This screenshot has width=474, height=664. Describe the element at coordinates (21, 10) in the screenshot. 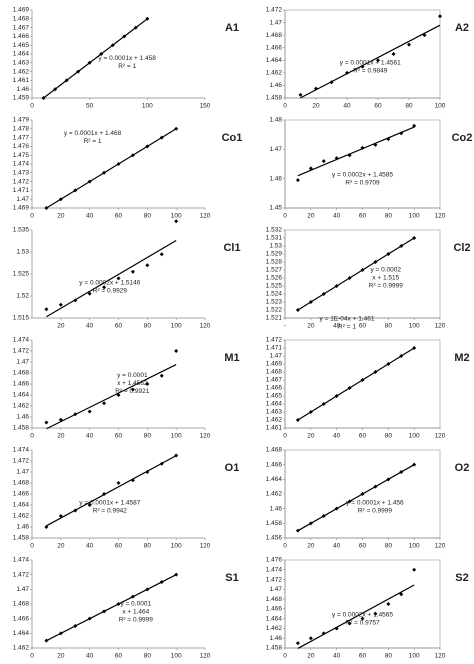

I see `y-tick-label: 1.469` at that location.